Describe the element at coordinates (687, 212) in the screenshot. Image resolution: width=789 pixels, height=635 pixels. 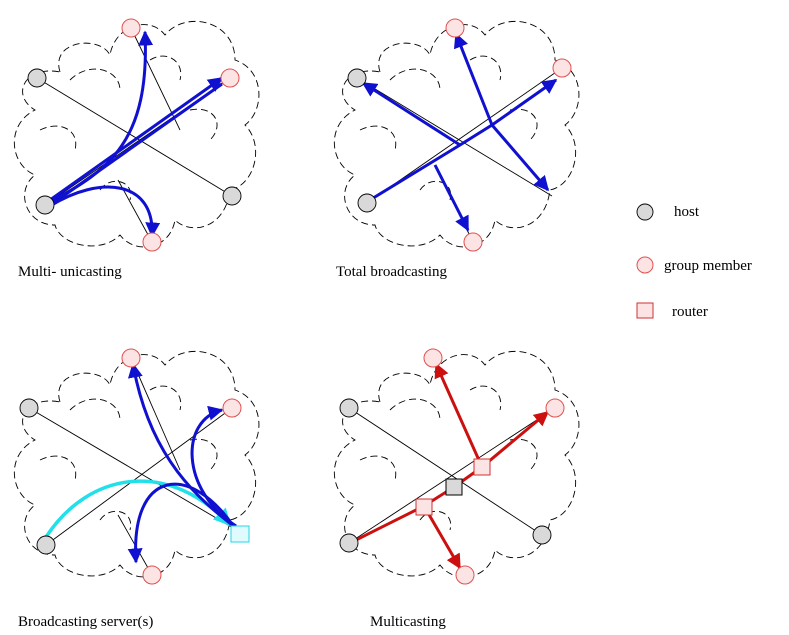
I see `legend-label: host` at that location.